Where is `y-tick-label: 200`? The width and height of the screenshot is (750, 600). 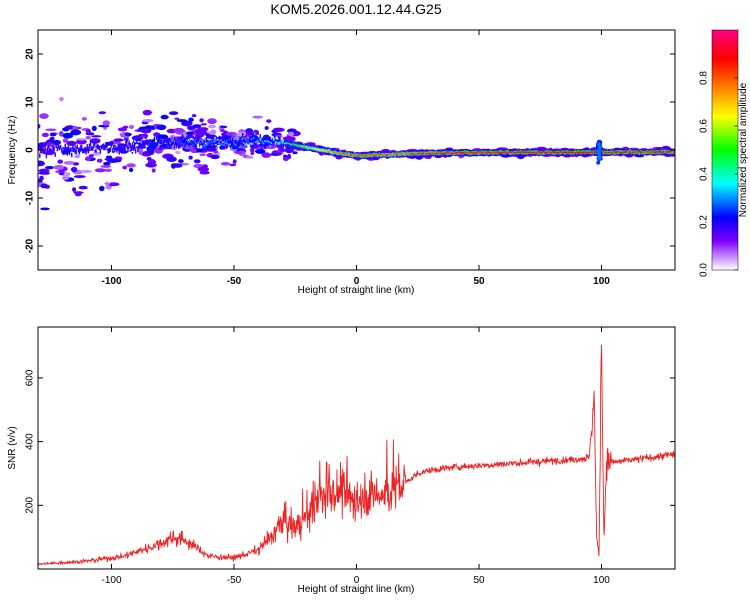
y-tick-label: 200 is located at coordinates (30, 505).